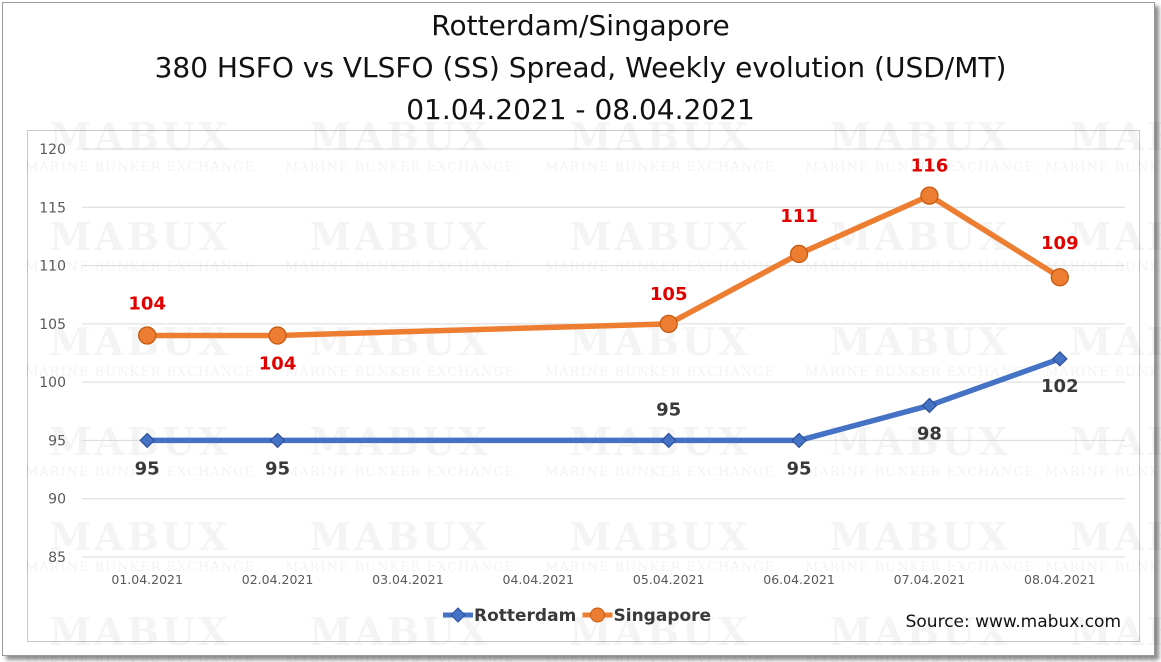 This screenshot has width=1161, height=662. Describe the element at coordinates (539, 579) in the screenshot. I see `x-tick-label: 04.04.2021` at that location.